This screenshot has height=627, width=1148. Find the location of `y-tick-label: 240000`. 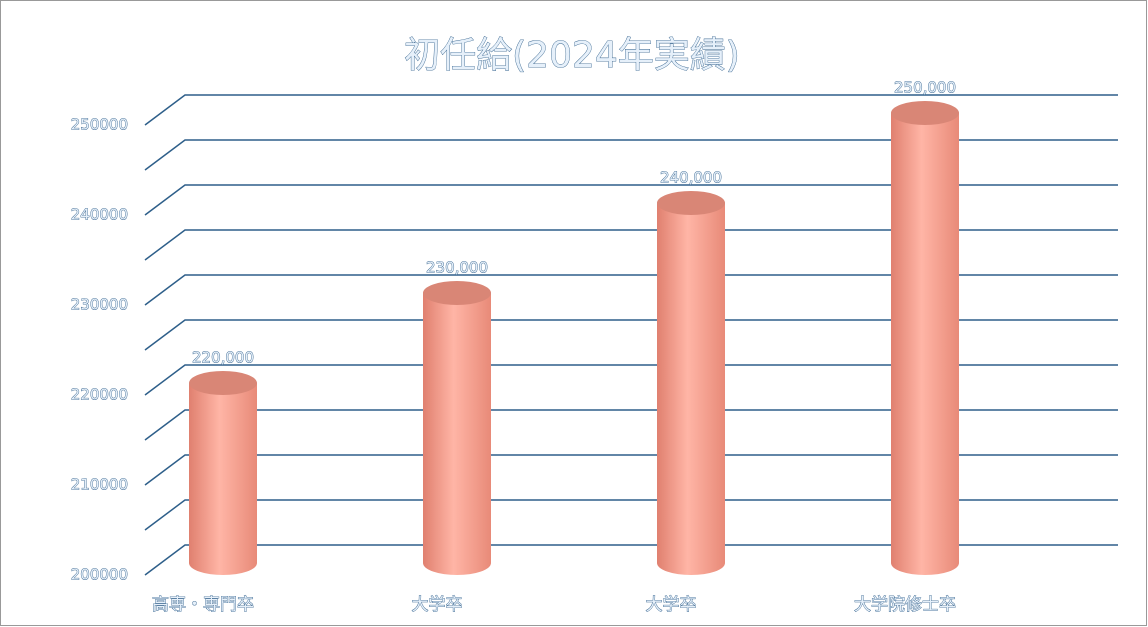

y-tick-label: 240000 is located at coordinates (99, 215).